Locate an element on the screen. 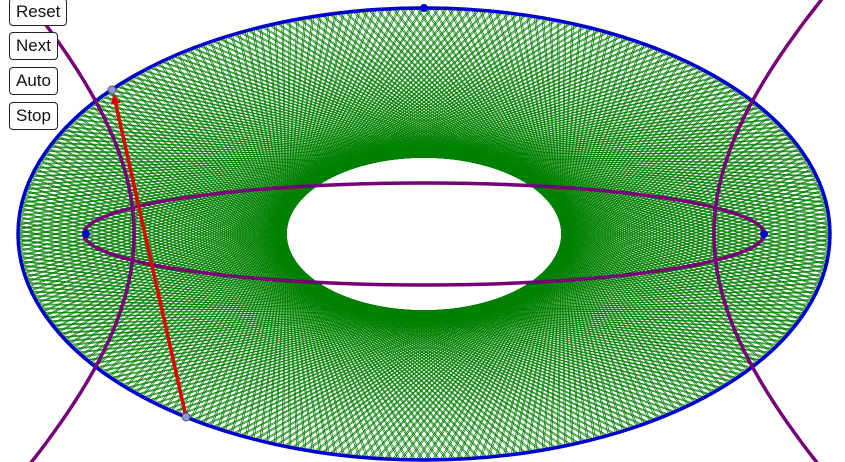 This screenshot has width=845, height=462. focus-point-left is located at coordinates (86, 234).